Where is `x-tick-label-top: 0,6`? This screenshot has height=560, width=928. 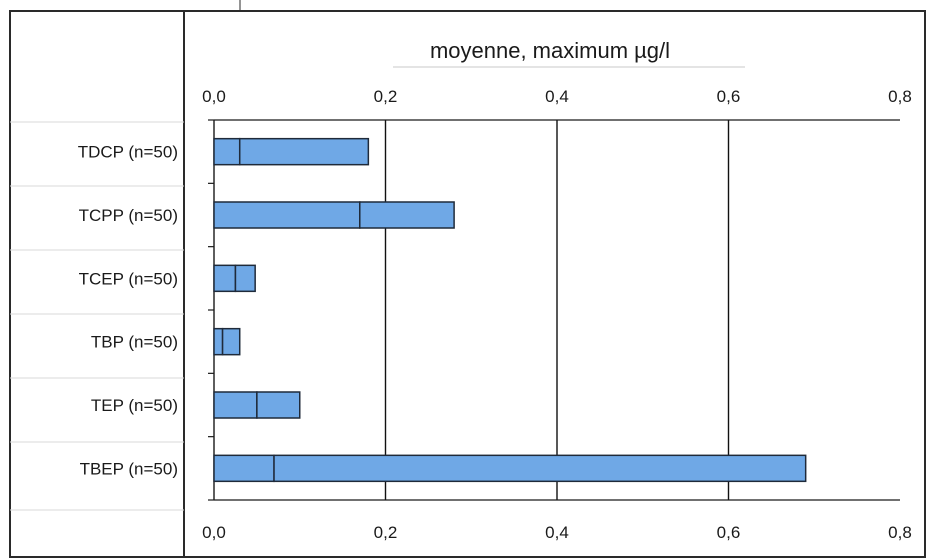 x-tick-label-top: 0,6 is located at coordinates (729, 96).